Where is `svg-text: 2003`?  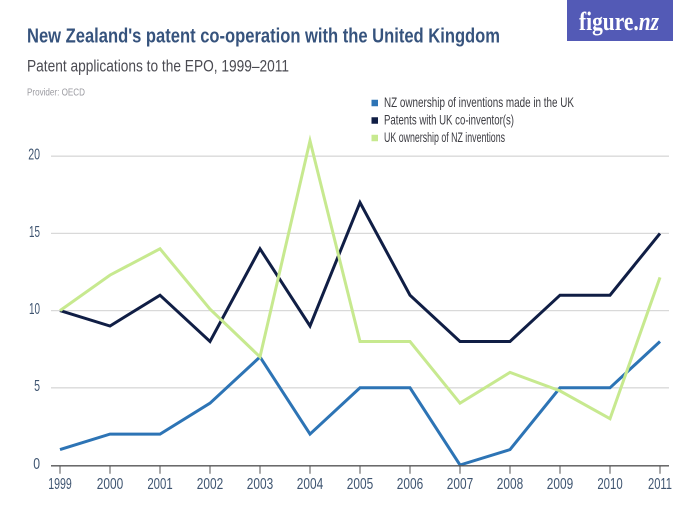 svg-text: 2003 is located at coordinates (260, 484).